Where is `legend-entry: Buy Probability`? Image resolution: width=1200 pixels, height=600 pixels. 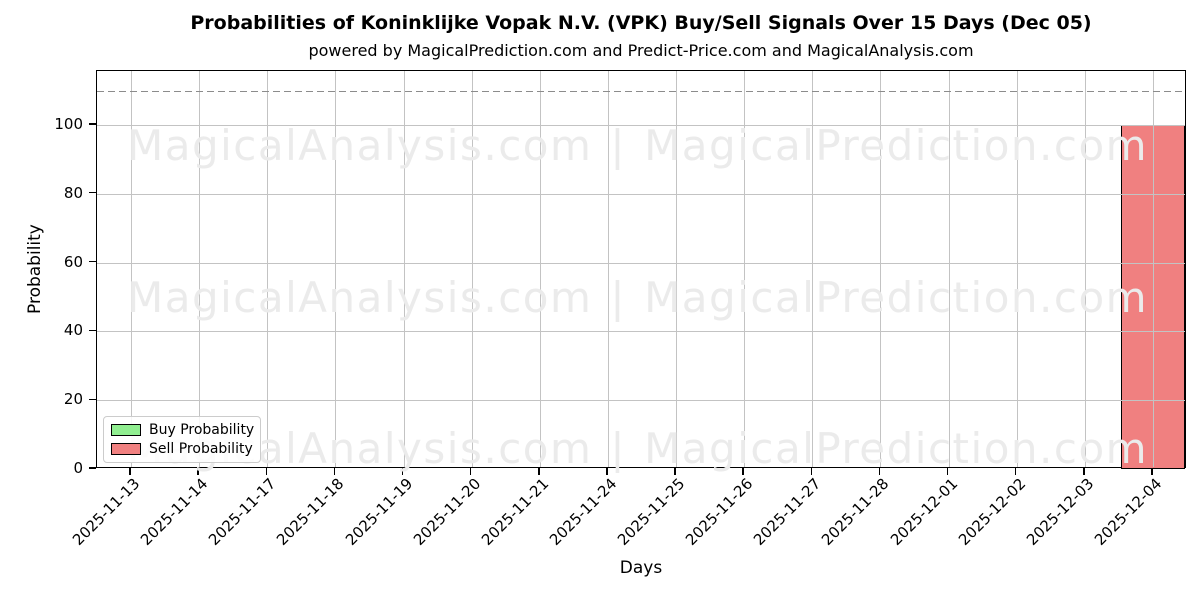 legend-entry: Buy Probability is located at coordinates (182, 430).